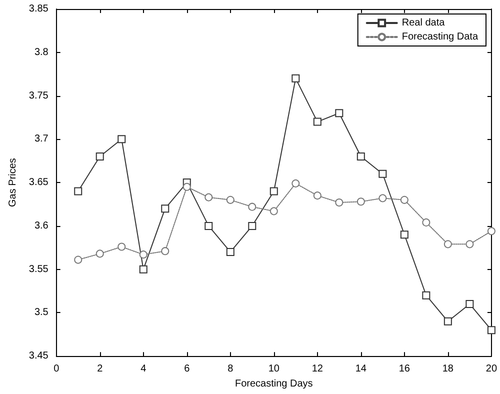  Describe the element at coordinates (57, 369) in the screenshot. I see `x-tick-label: 0` at that location.